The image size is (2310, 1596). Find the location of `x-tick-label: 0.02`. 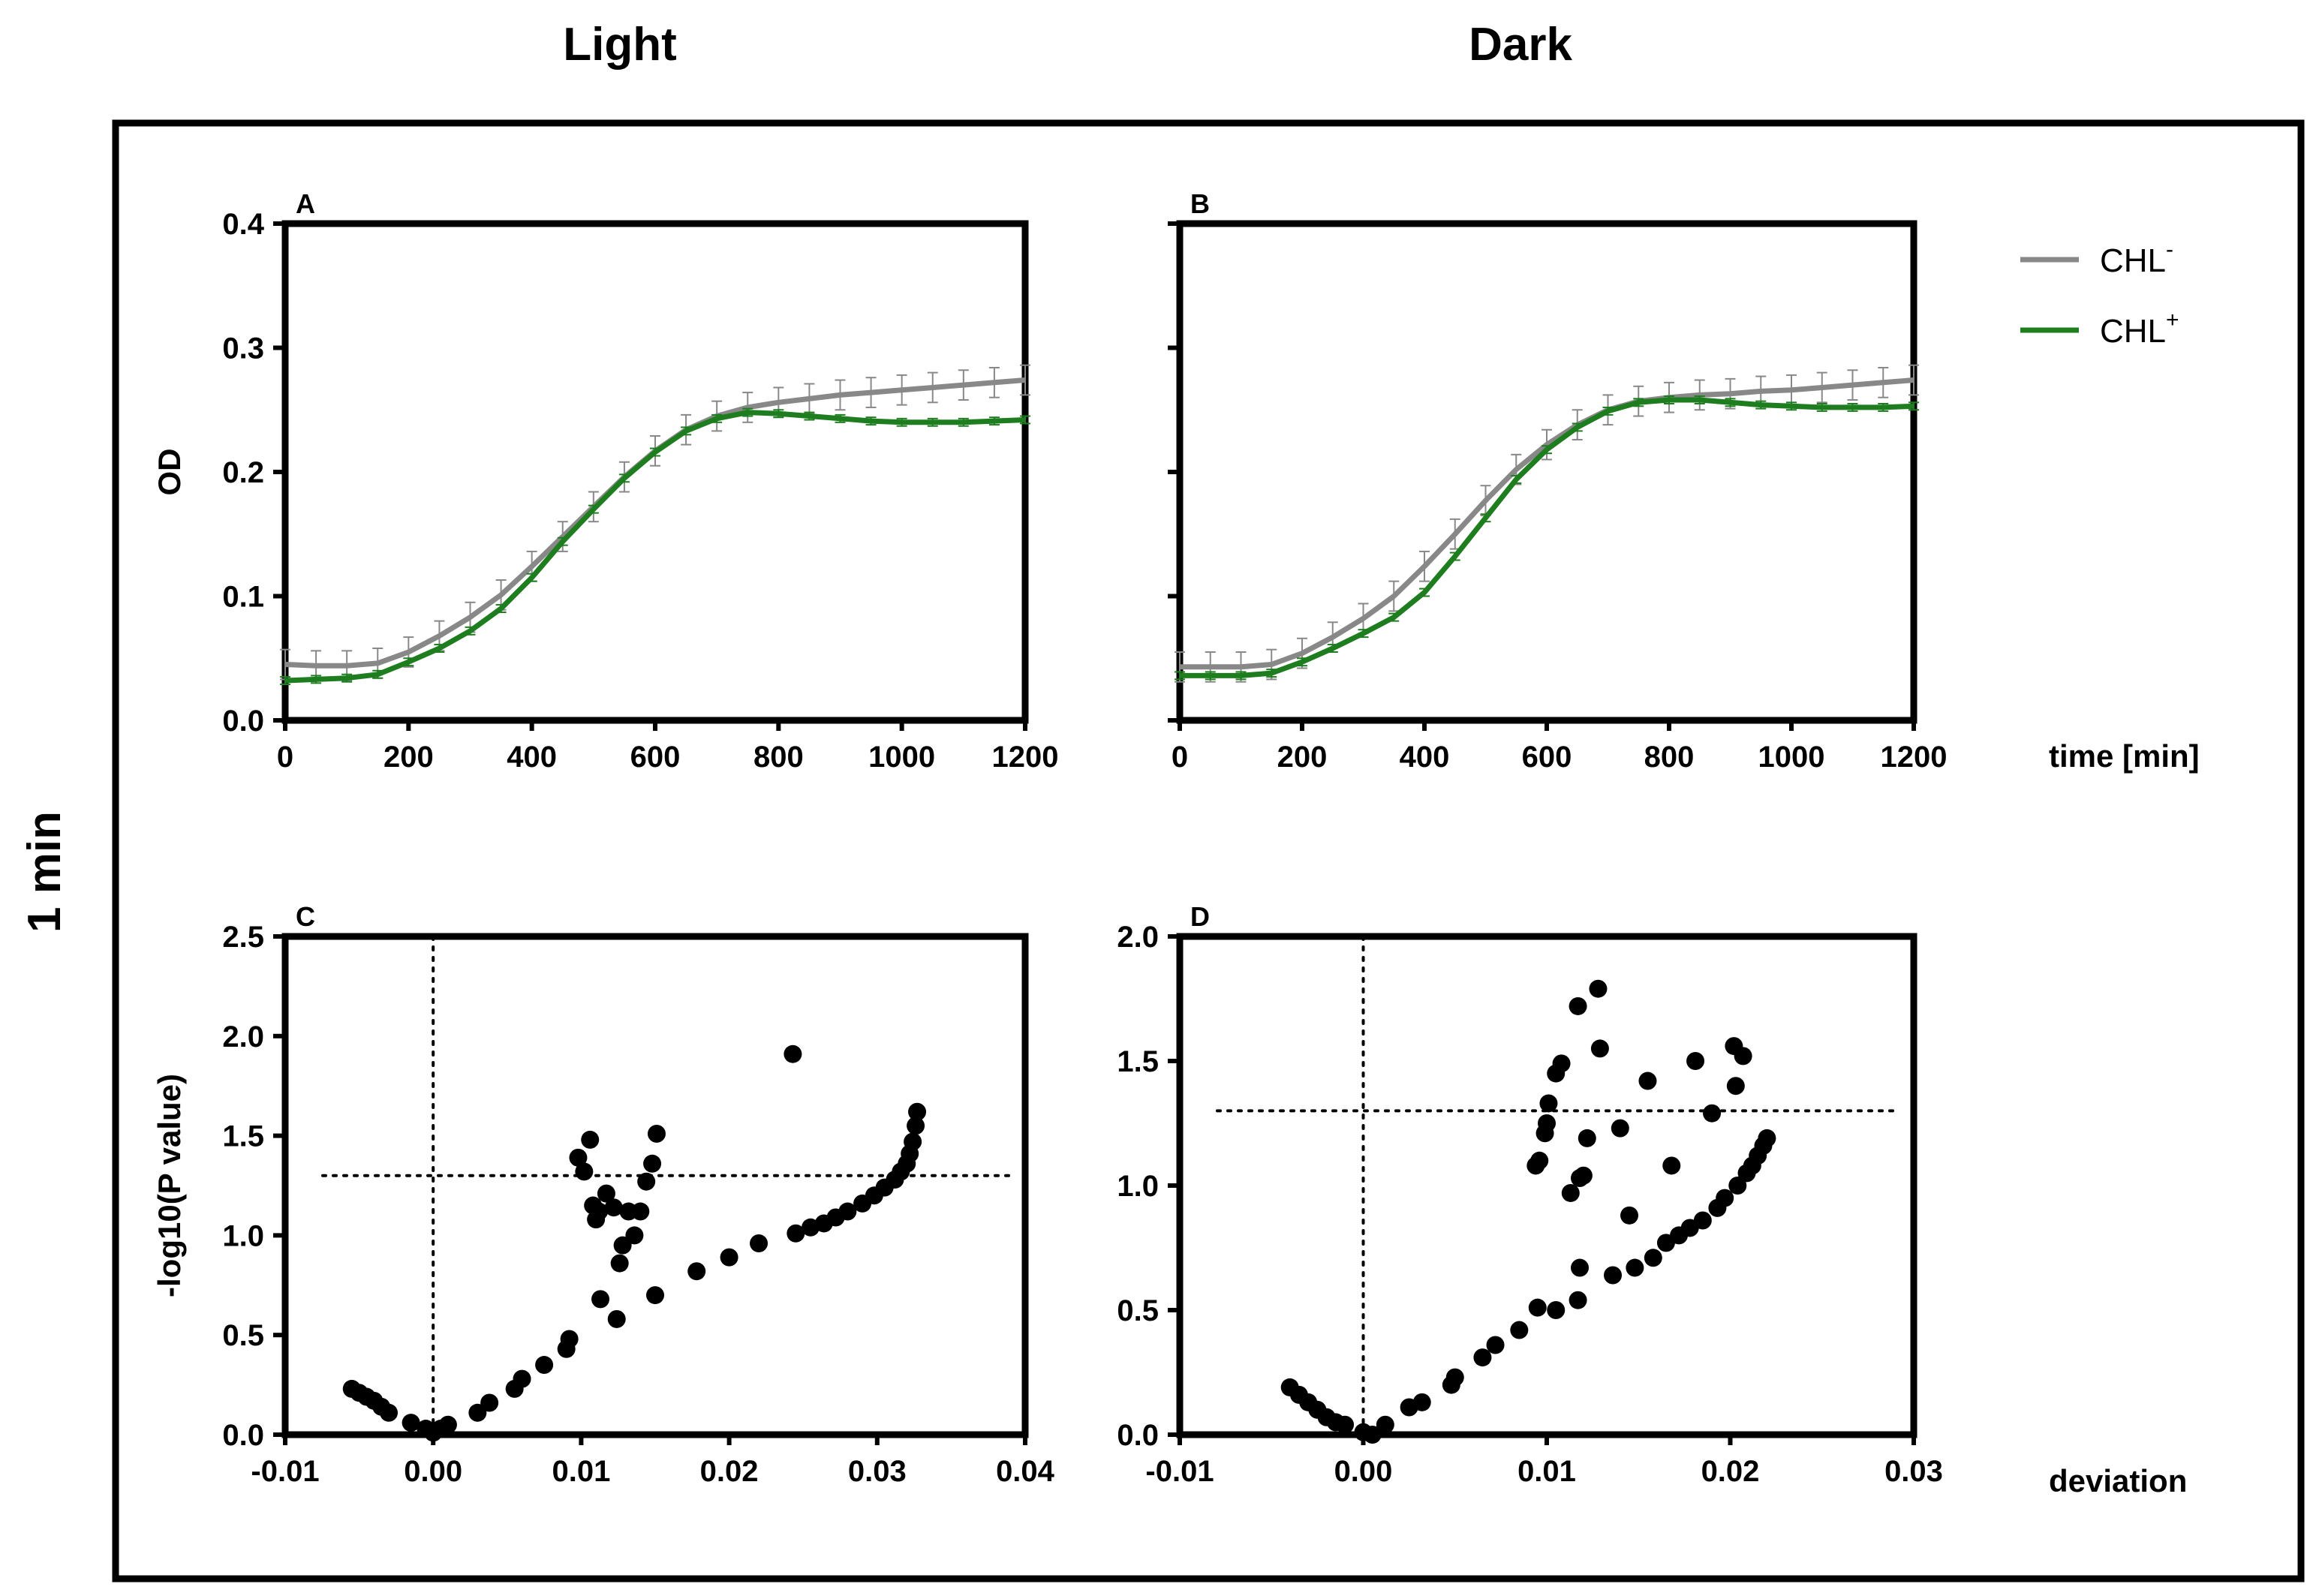

x-tick-label: 0.02 is located at coordinates (730, 1471).